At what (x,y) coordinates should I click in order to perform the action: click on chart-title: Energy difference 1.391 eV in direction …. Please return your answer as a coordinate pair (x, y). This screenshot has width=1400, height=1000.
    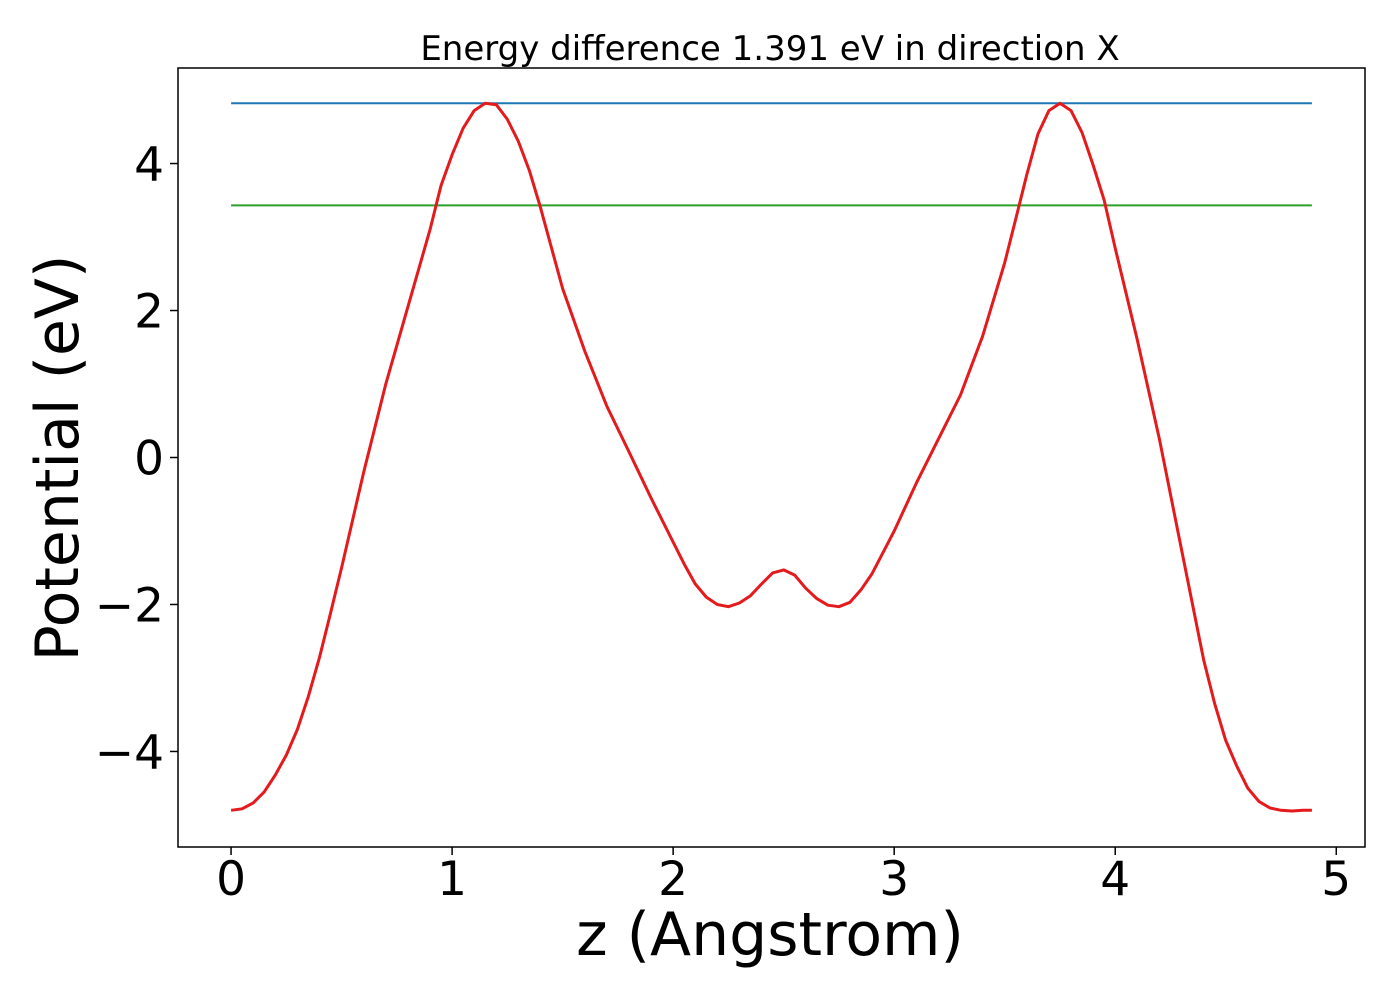
    Looking at the image, I should click on (769, 49).